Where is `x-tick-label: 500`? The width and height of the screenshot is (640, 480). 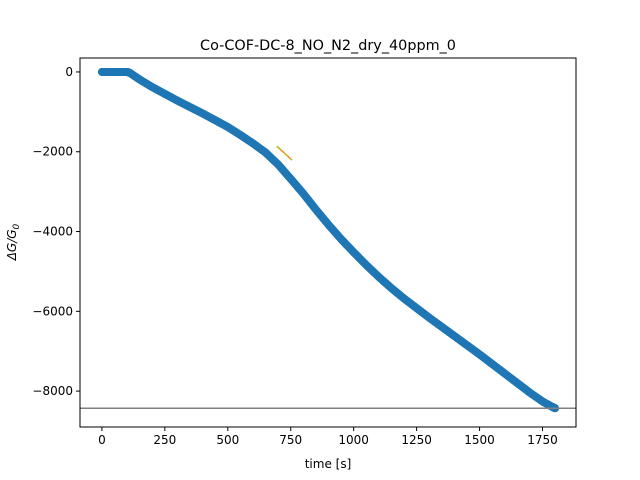 x-tick-label: 500 is located at coordinates (227, 440).